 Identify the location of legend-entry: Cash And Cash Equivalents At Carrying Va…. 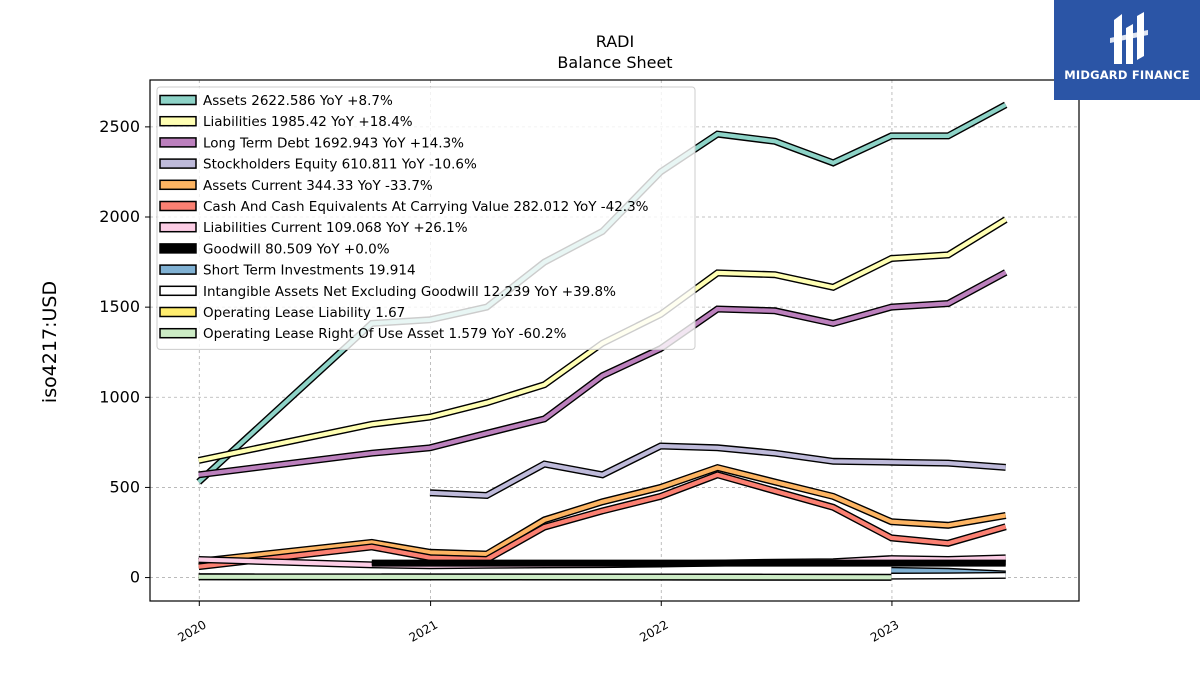
(426, 207).